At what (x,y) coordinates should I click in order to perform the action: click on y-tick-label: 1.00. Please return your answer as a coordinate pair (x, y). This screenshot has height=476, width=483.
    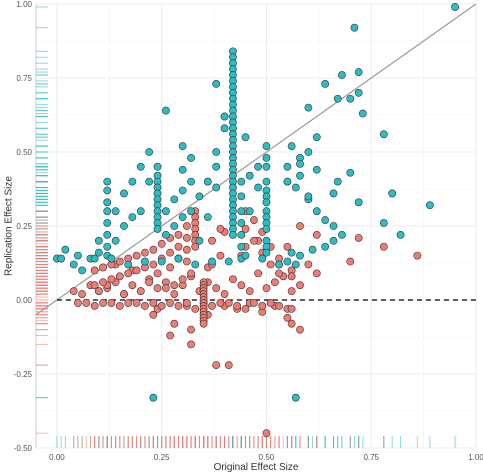
    Looking at the image, I should click on (24, 4).